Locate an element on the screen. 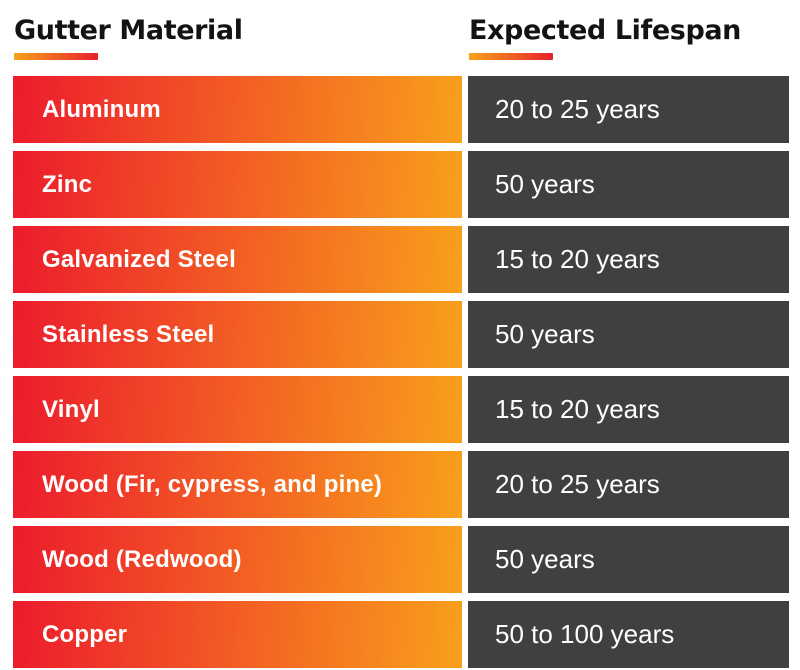  table-row: Copper 50 to 100 years is located at coordinates (401, 634).